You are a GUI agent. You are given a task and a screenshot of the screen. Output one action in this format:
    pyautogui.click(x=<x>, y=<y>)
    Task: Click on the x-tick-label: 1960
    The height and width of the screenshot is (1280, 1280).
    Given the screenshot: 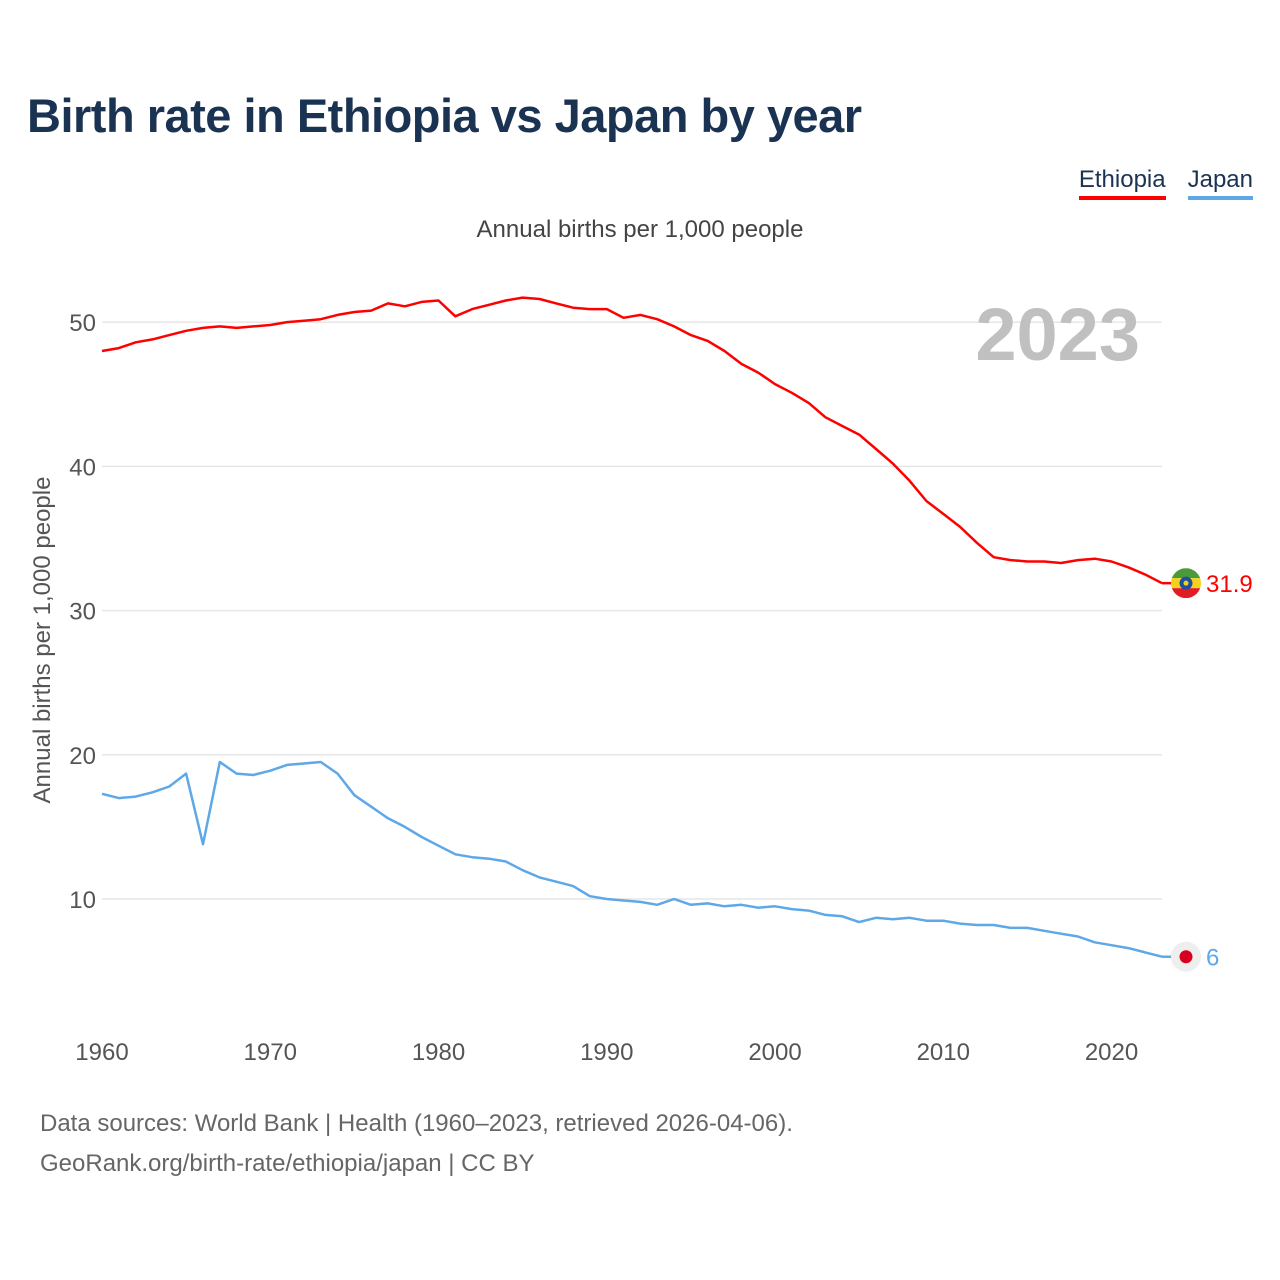 What is the action you would take?
    pyautogui.click(x=101, y=1052)
    